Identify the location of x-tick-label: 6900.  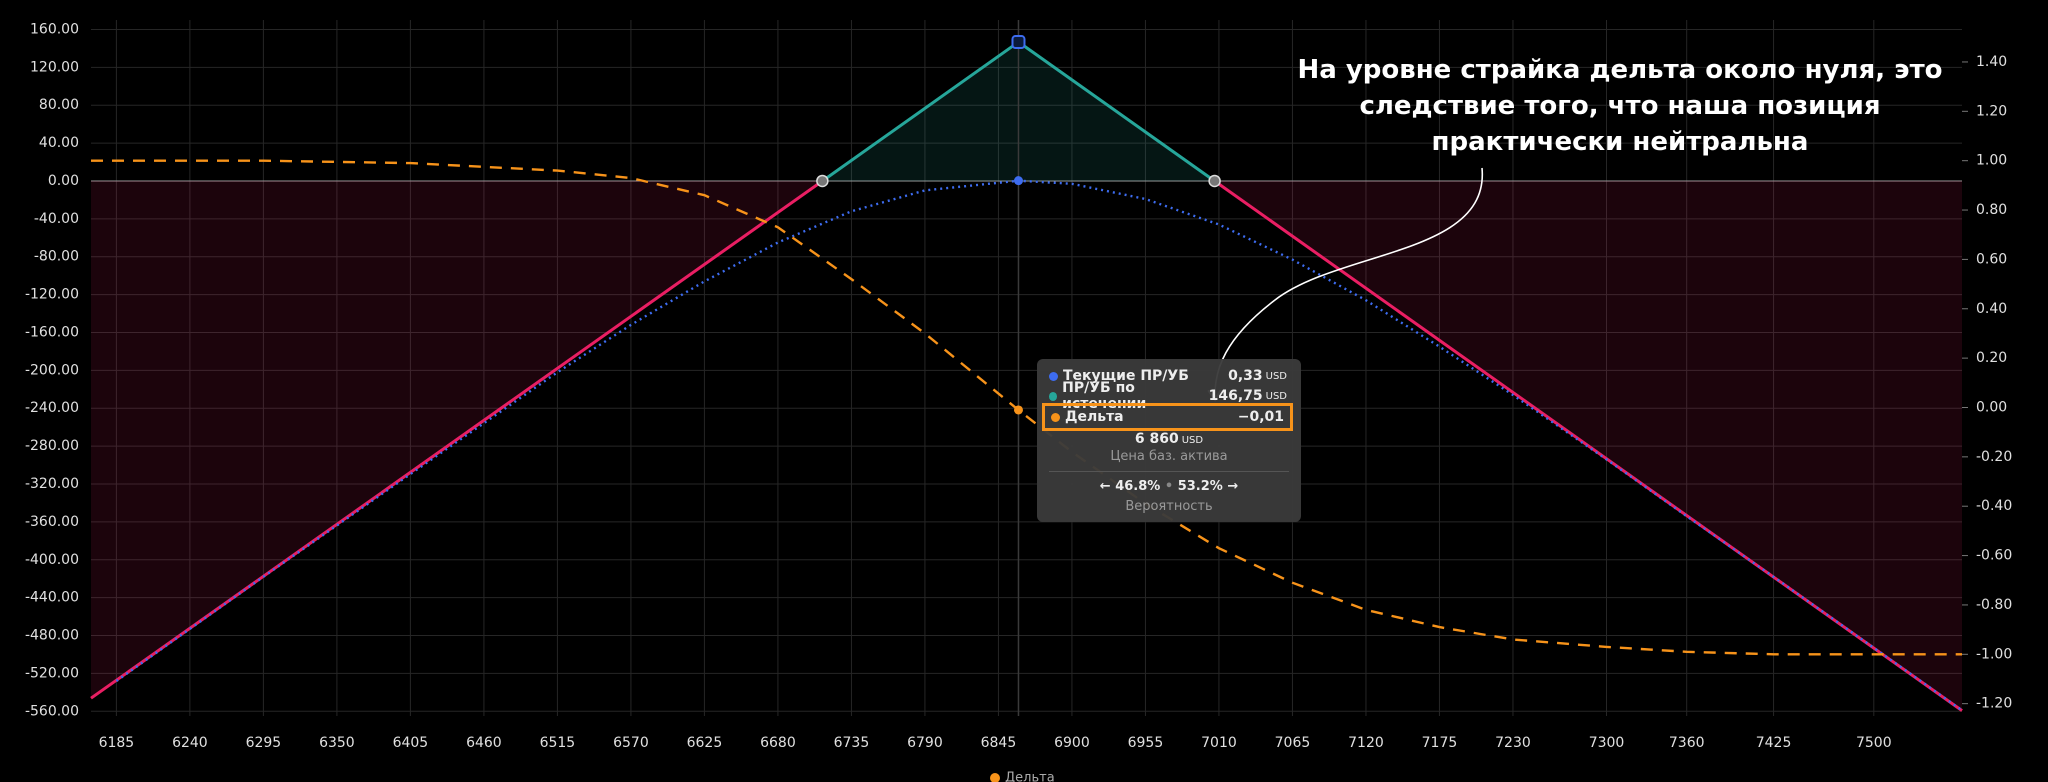
(1072, 743).